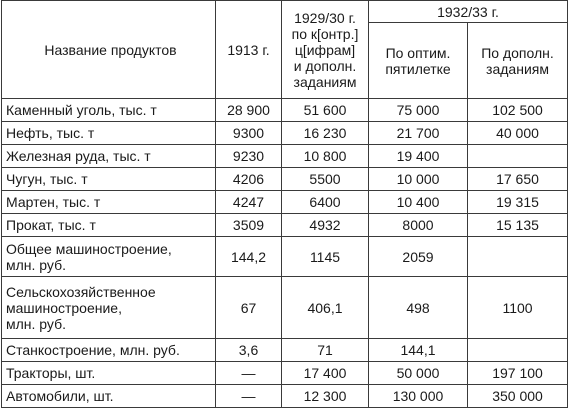  Describe the element at coordinates (517, 225) in the screenshot. I see `value-additional-cell: 15 135` at that location.